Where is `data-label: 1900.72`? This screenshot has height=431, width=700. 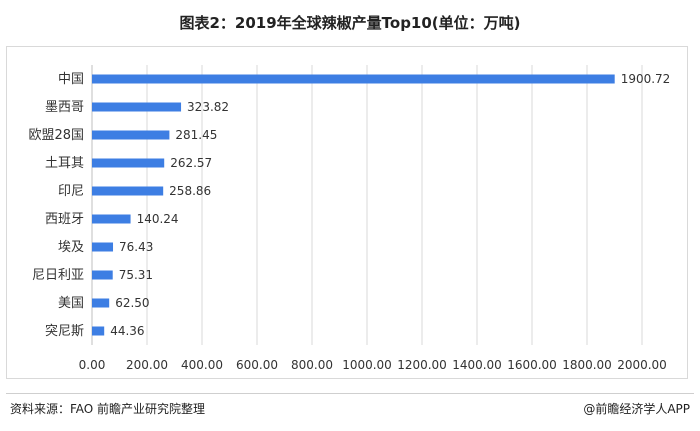
data-label: 1900.72 is located at coordinates (646, 79).